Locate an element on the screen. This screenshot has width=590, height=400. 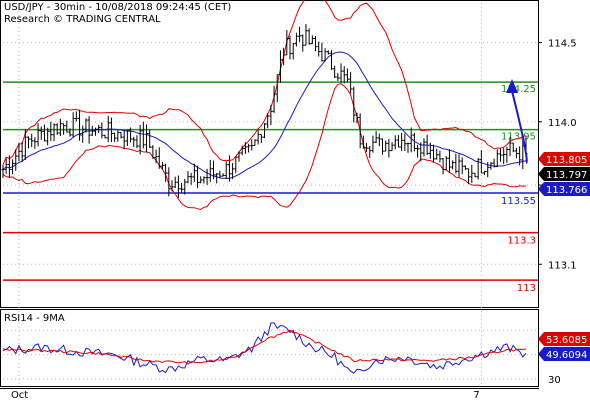
rsi-tag-label-rsi_red: 53.6085 is located at coordinates (566, 340).